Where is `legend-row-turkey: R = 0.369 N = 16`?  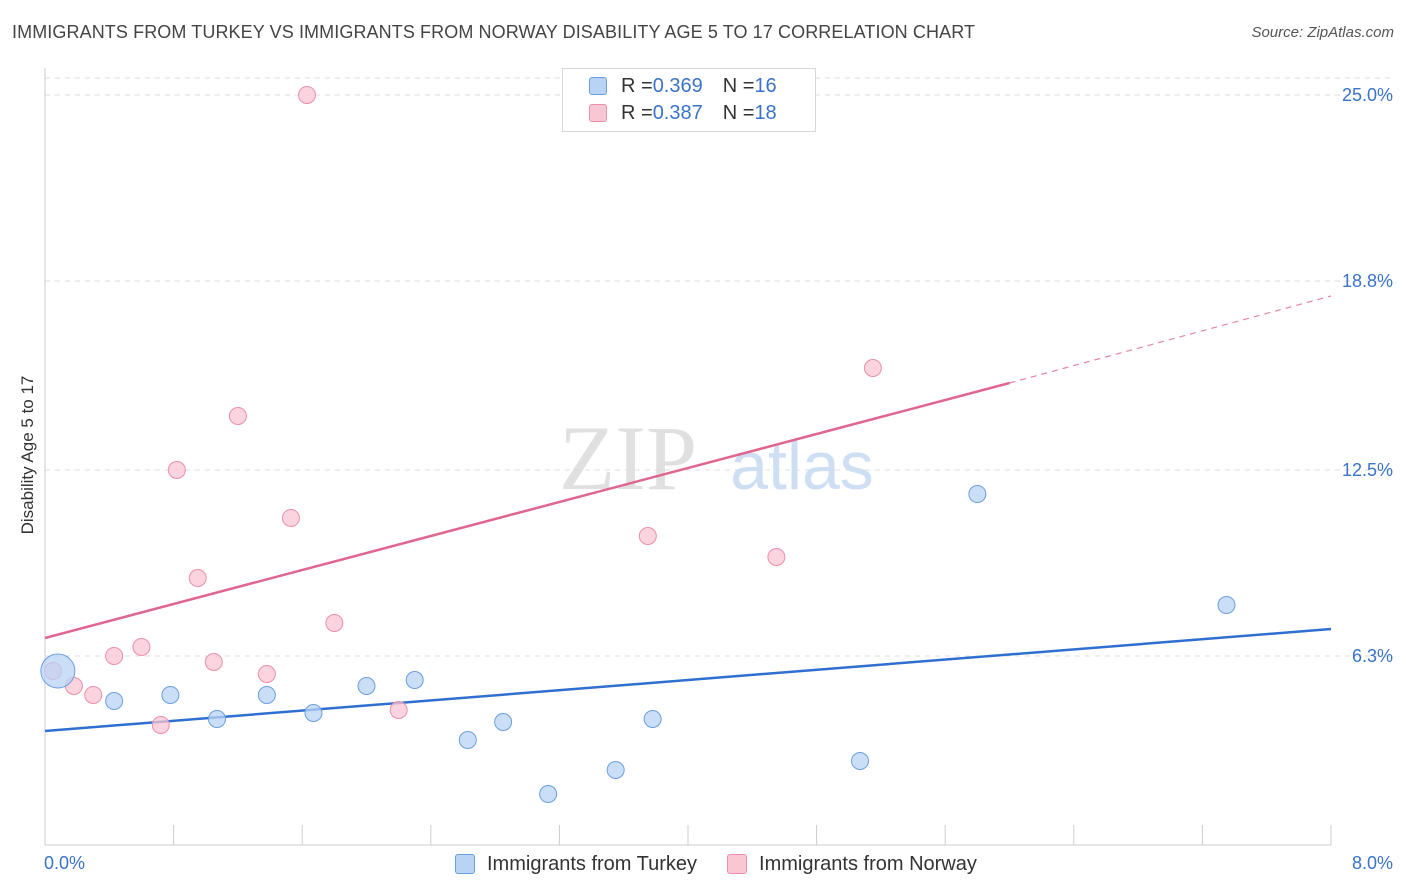 legend-row-turkey: R = 0.369 N = 16 is located at coordinates (683, 86).